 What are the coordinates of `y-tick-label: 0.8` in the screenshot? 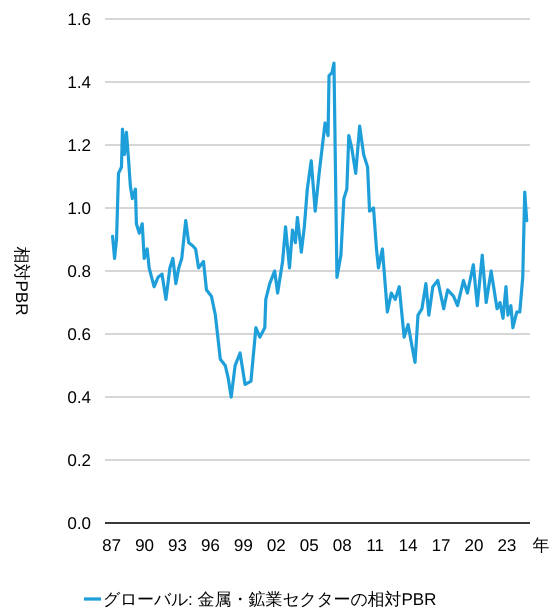 It's located at (79, 271).